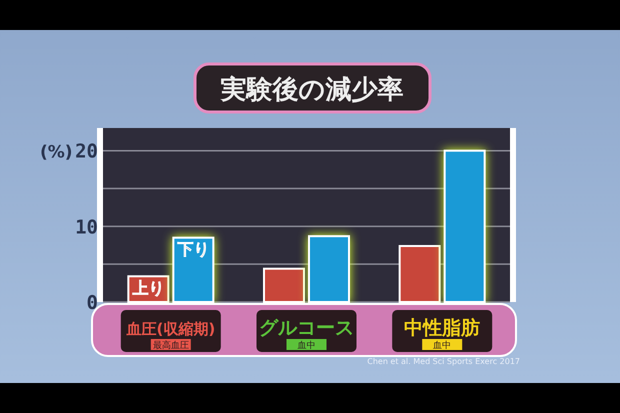  What do you see at coordinates (193, 249) in the screenshot?
I see `series-label: 下り` at bounding box center [193, 249].